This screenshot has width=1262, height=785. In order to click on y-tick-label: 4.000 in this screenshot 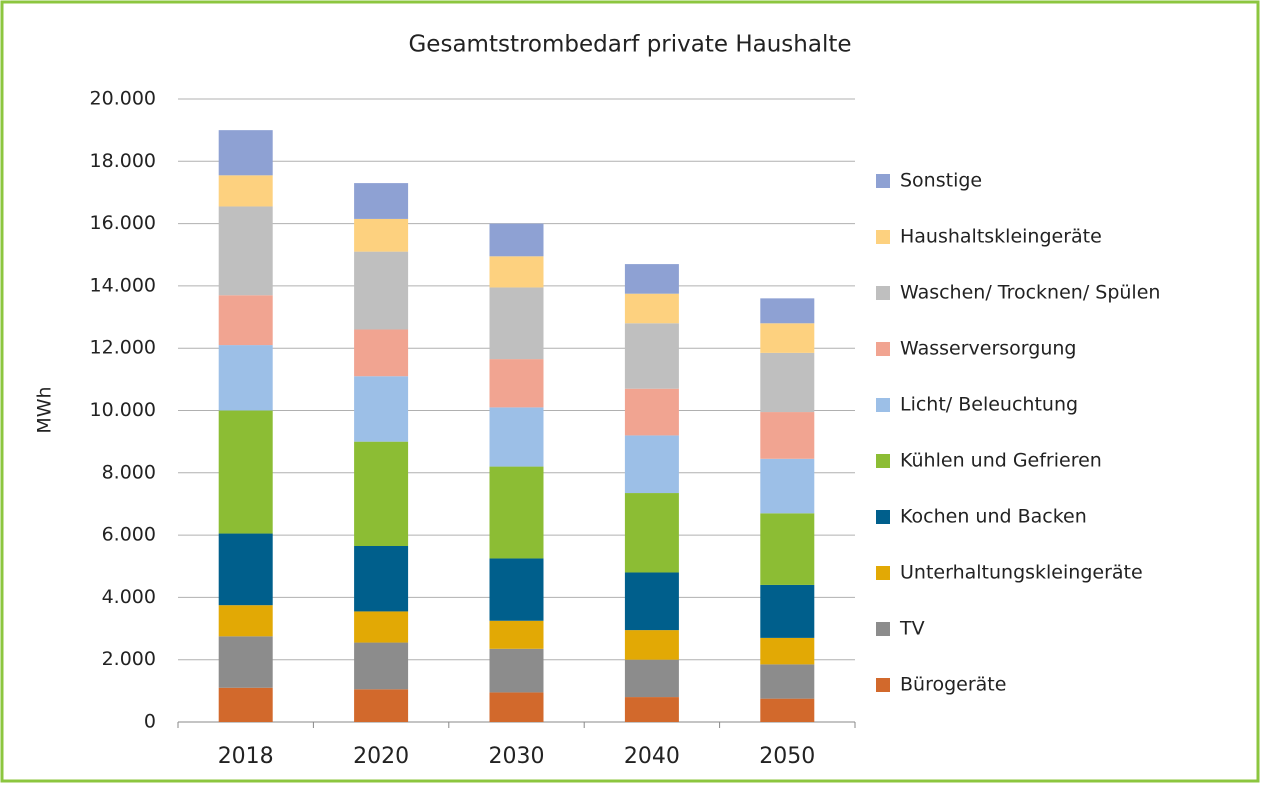, I will do `click(129, 597)`.